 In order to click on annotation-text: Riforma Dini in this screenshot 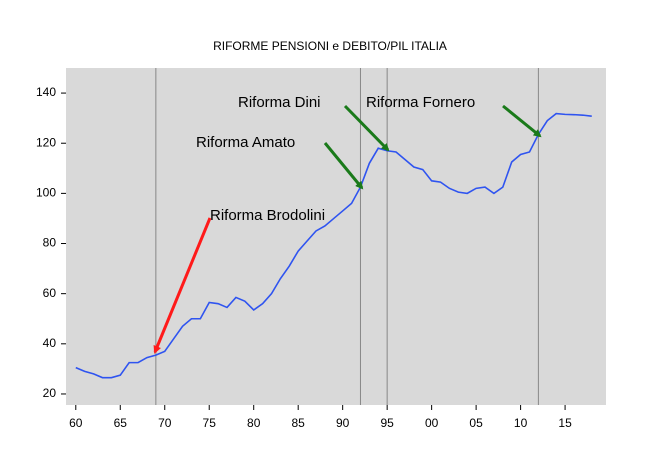, I will do `click(279, 102)`.